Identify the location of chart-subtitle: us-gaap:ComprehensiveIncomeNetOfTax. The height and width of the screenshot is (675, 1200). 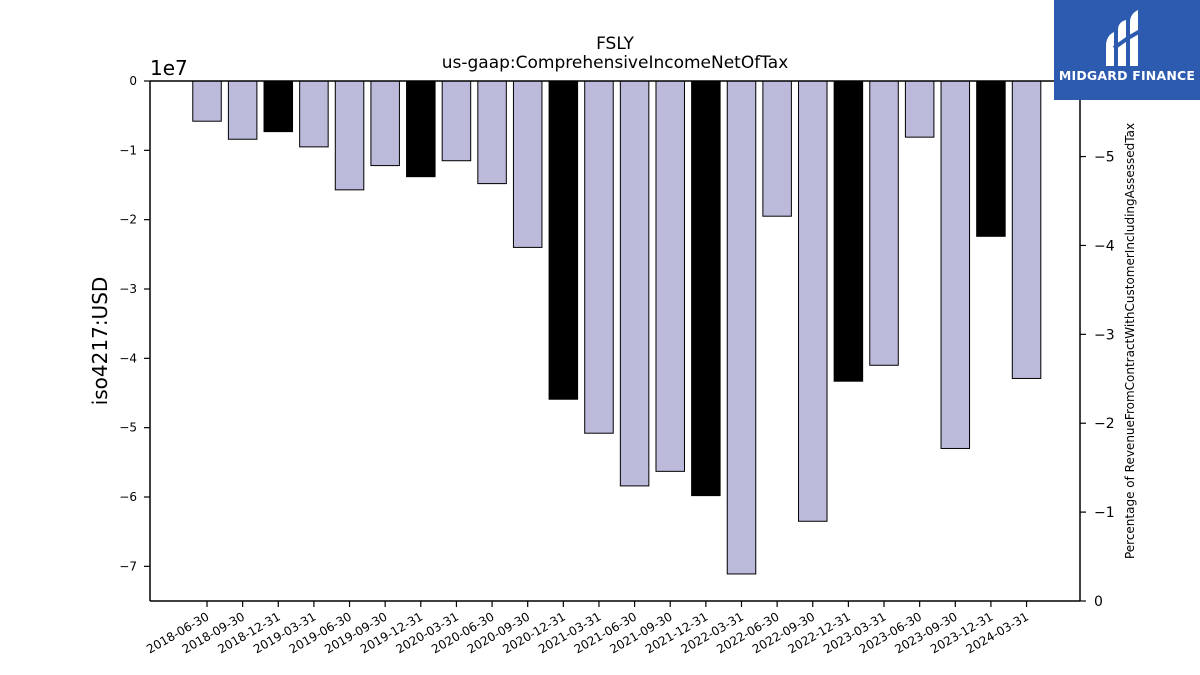
(615, 63).